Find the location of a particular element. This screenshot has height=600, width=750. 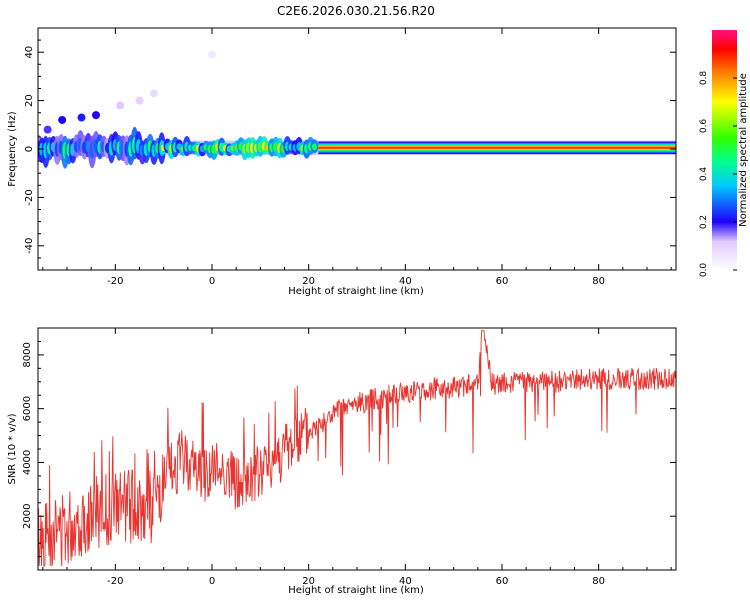

y-tick-label: 6000 is located at coordinates (27, 408).